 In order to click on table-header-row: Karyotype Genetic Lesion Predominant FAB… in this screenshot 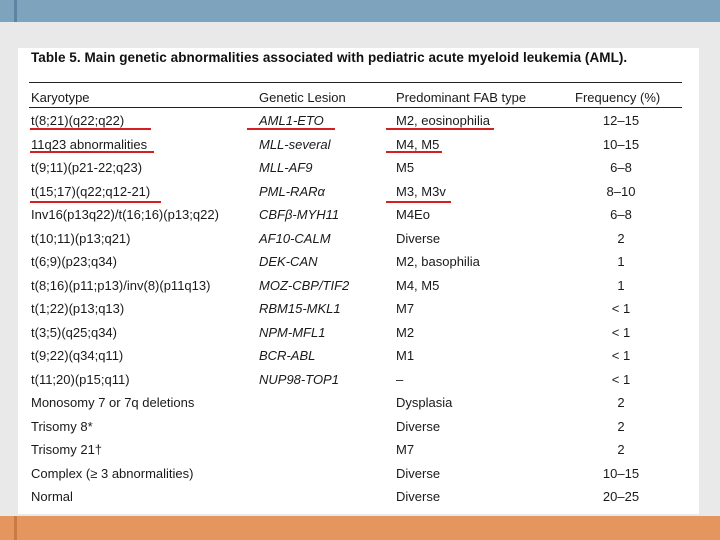, I will do `click(358, 100)`.